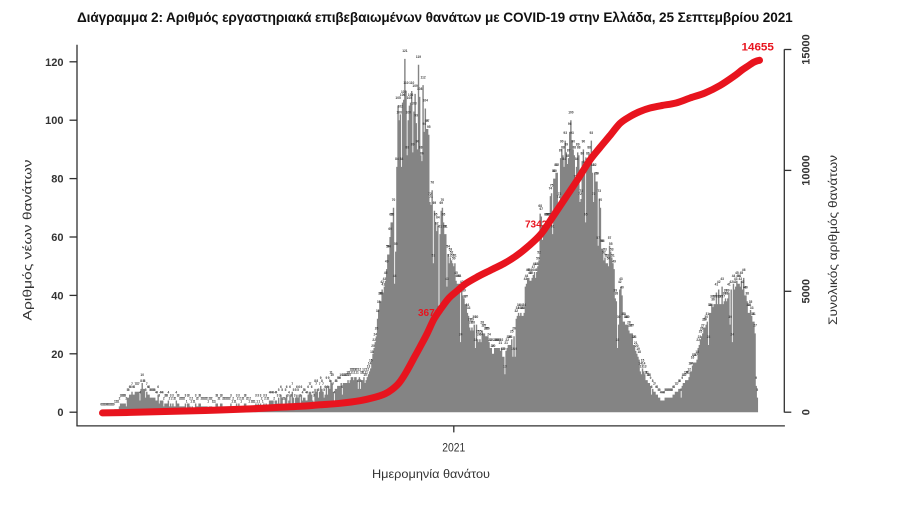  What do you see at coordinates (565, 133) in the screenshot?
I see `svg-text: 93` at bounding box center [565, 133].